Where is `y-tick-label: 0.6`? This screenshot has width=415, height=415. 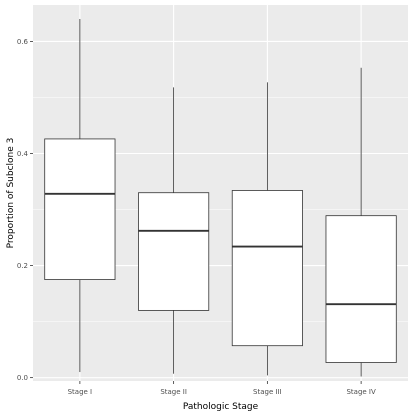
y-tick-label: 0.6 is located at coordinates (23, 42).